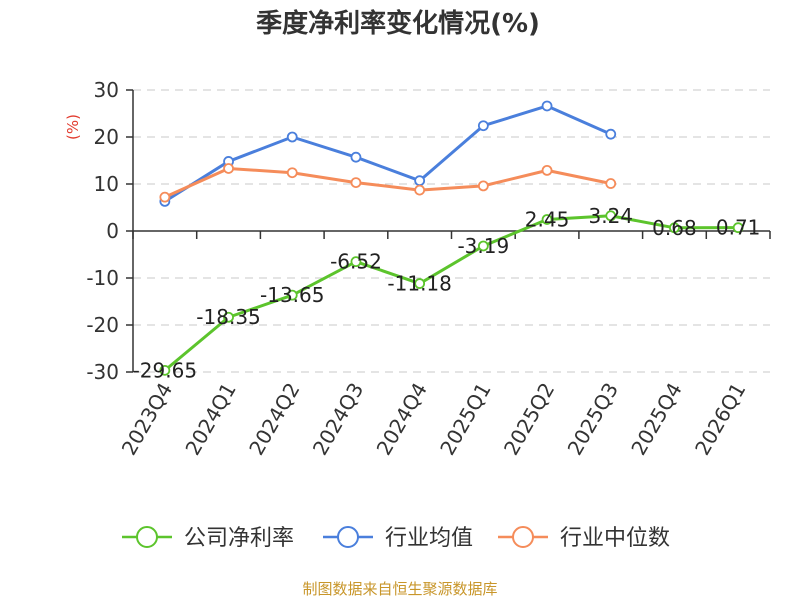 This screenshot has width=800, height=600. I want to click on legend-entry: 公司净利率, so click(239, 538).